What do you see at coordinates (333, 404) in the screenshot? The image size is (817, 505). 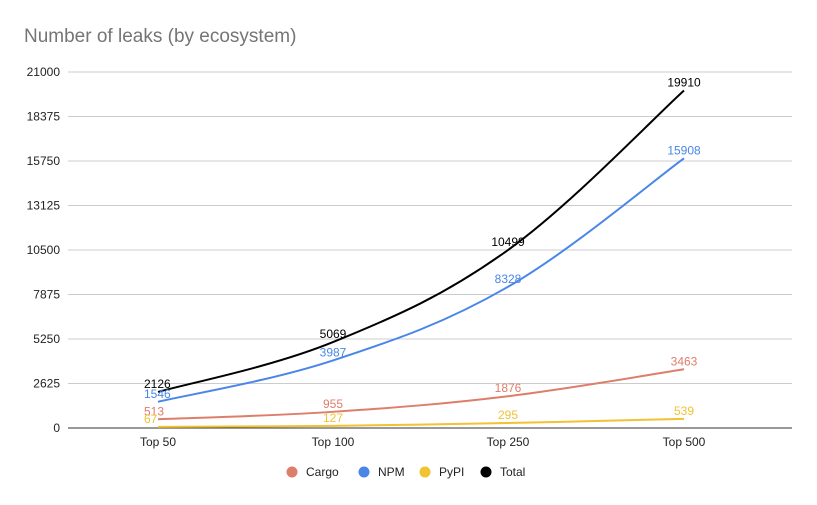 I see `data-label-cargo: 955` at bounding box center [333, 404].